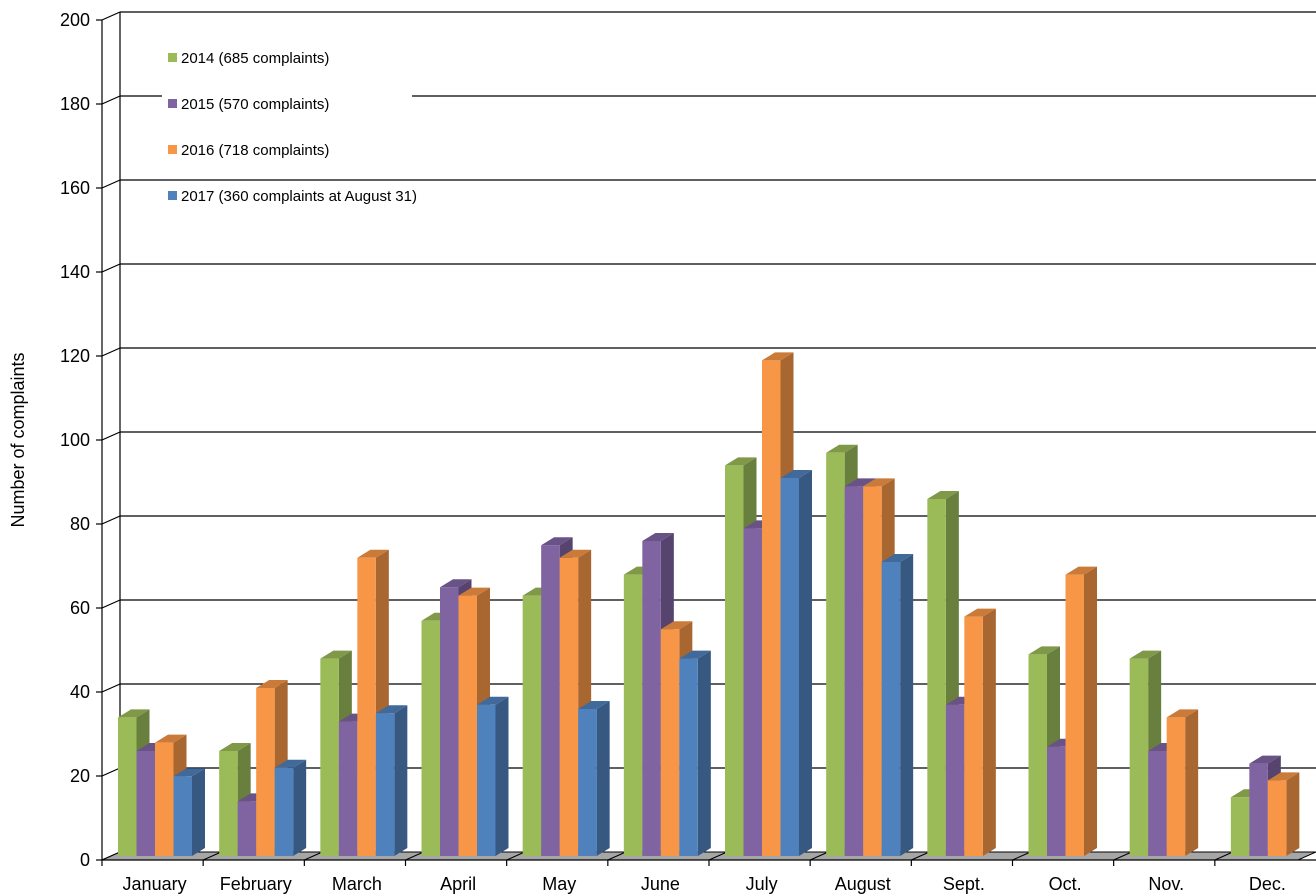 This screenshot has height=895, width=1316. Describe the element at coordinates (85, 860) in the screenshot. I see `y-tick-label: 0` at that location.